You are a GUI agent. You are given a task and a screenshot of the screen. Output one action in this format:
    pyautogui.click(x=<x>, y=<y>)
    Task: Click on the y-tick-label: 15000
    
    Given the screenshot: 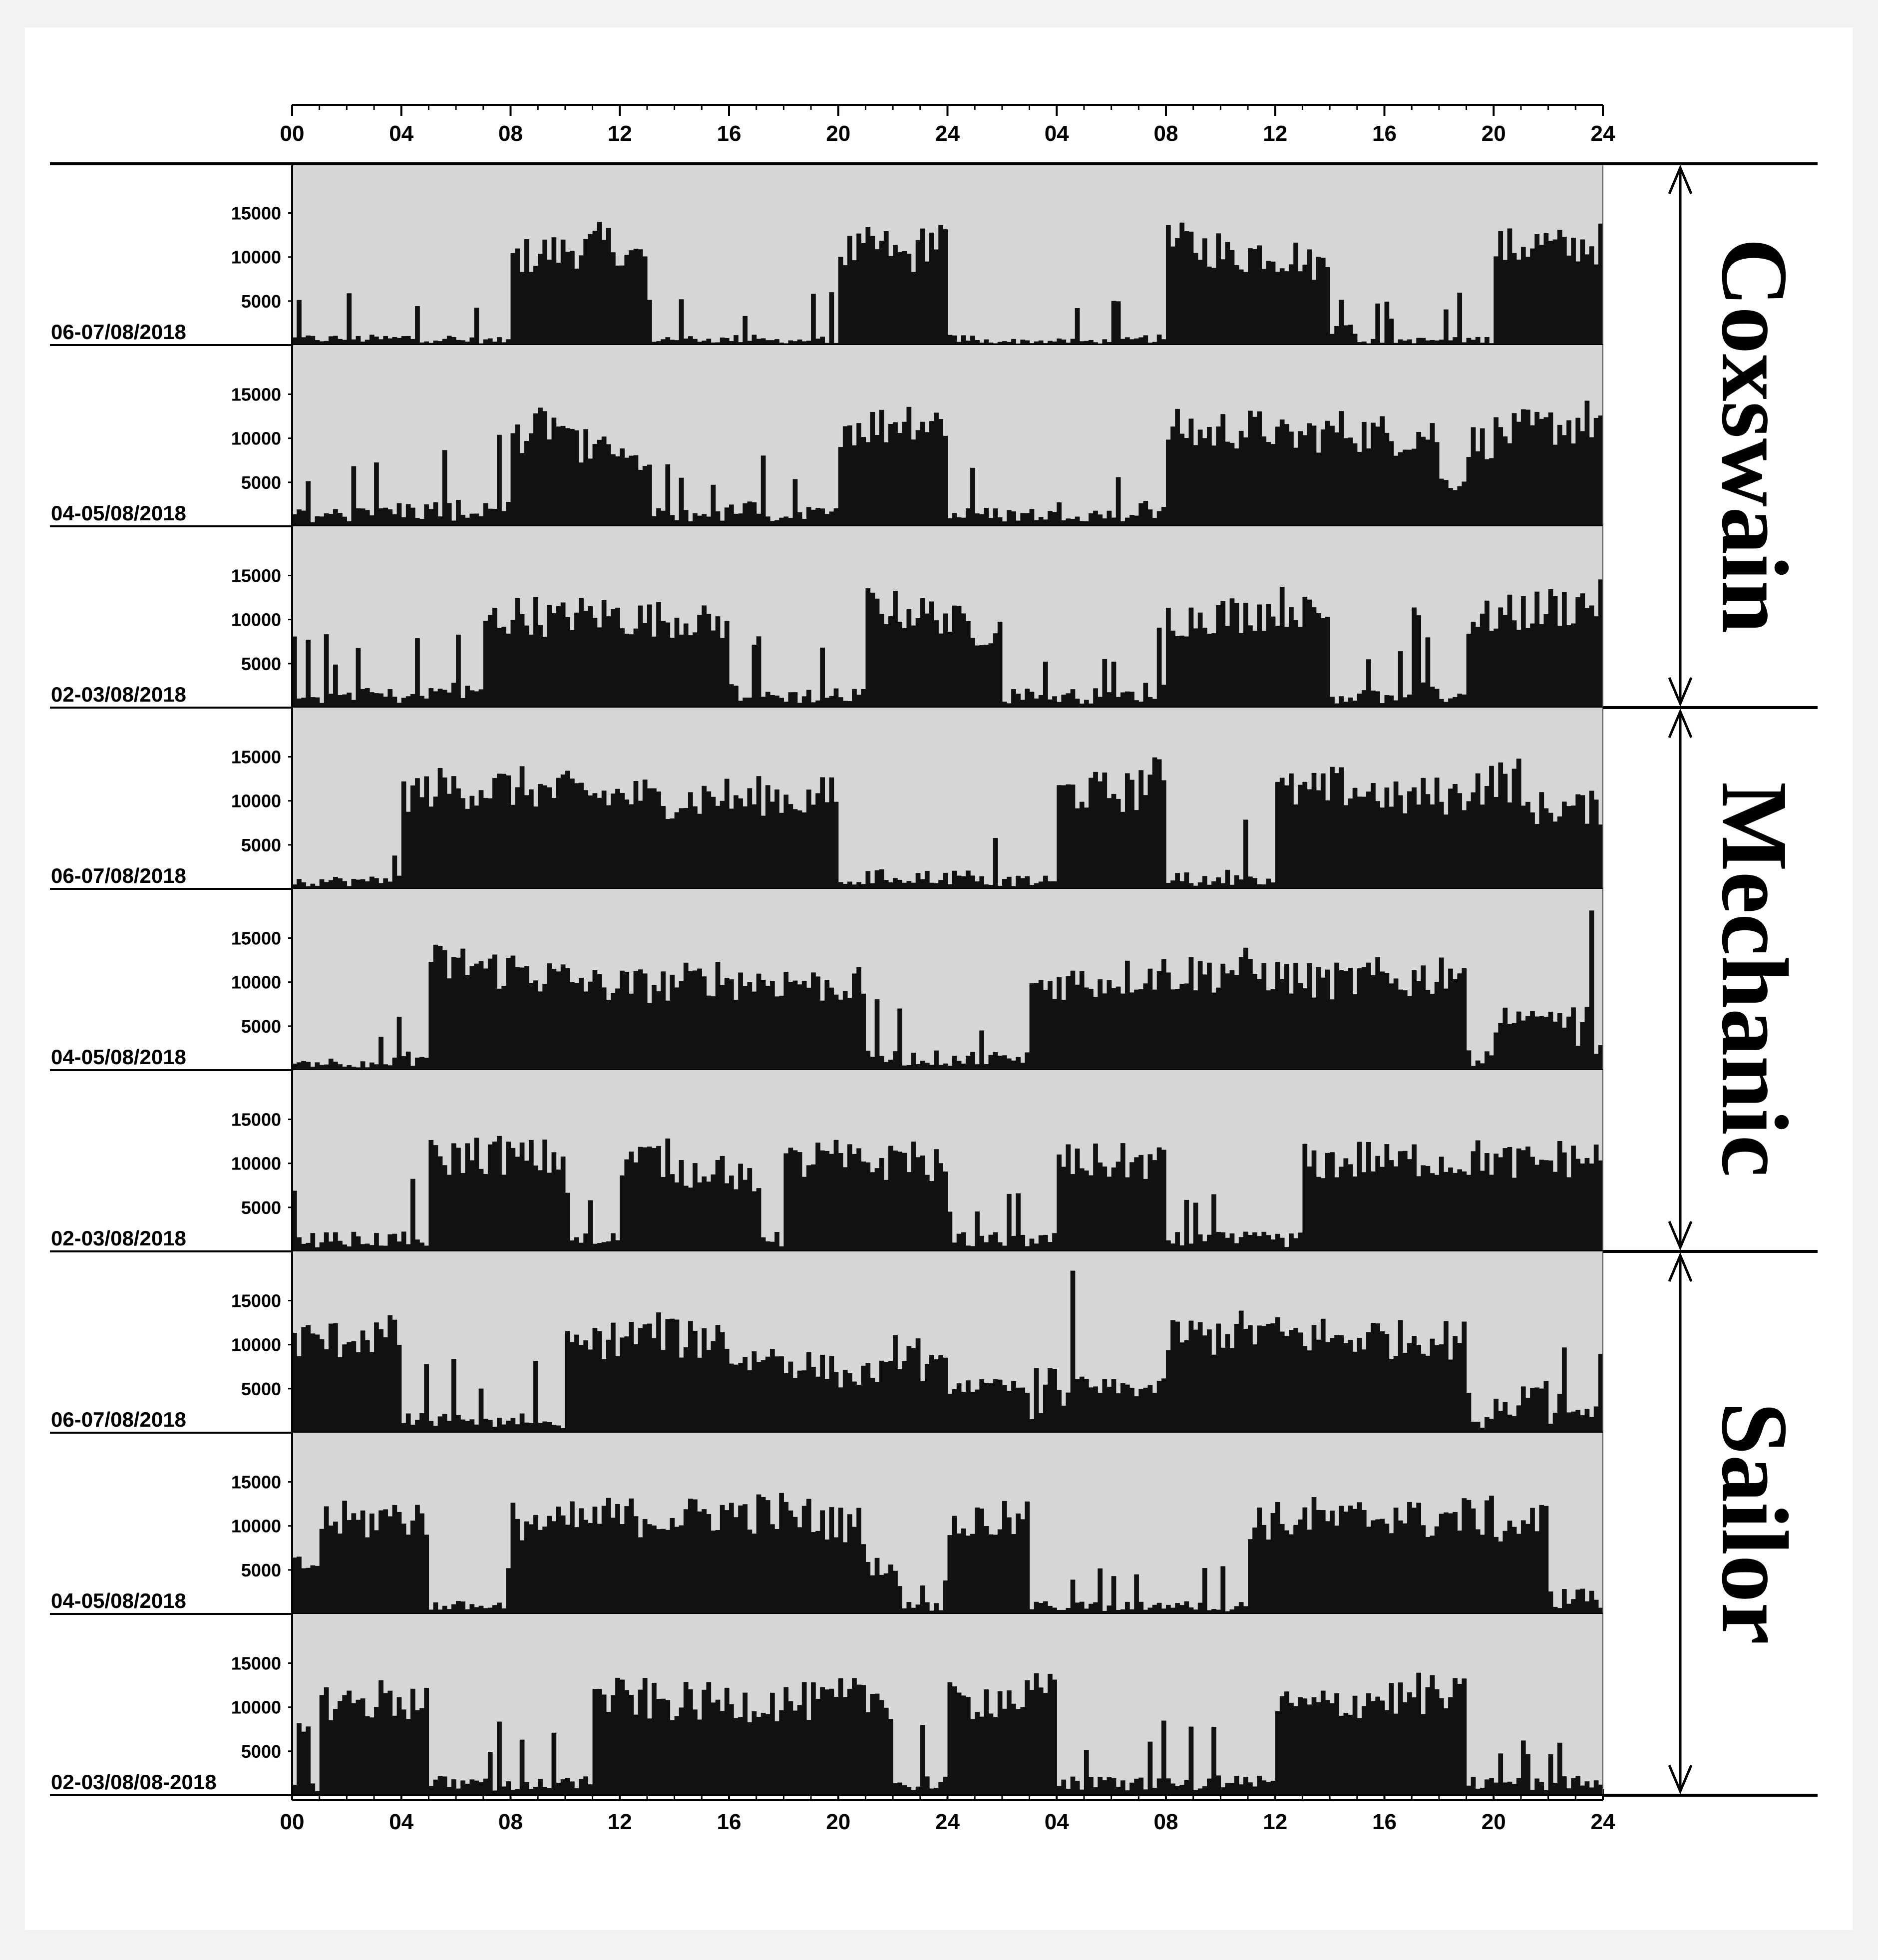 What is the action you would take?
    pyautogui.click(x=256, y=1663)
    